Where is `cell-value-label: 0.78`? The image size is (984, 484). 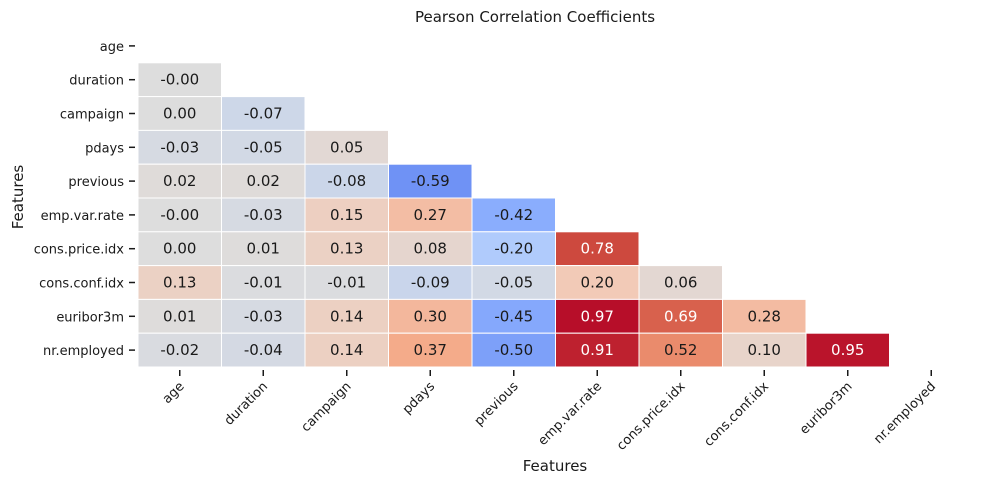
cell-value-label: 0.78 is located at coordinates (597, 249).